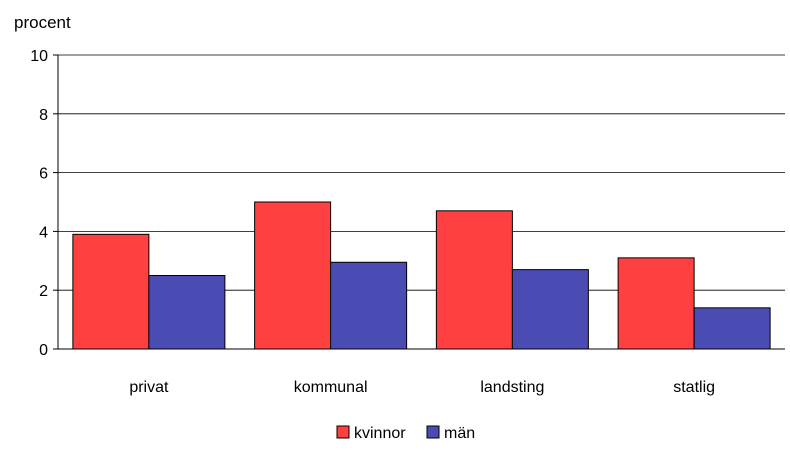 The height and width of the screenshot is (450, 790). Describe the element at coordinates (656, 303) in the screenshot. I see `bar-kvinnor-statlig` at that location.